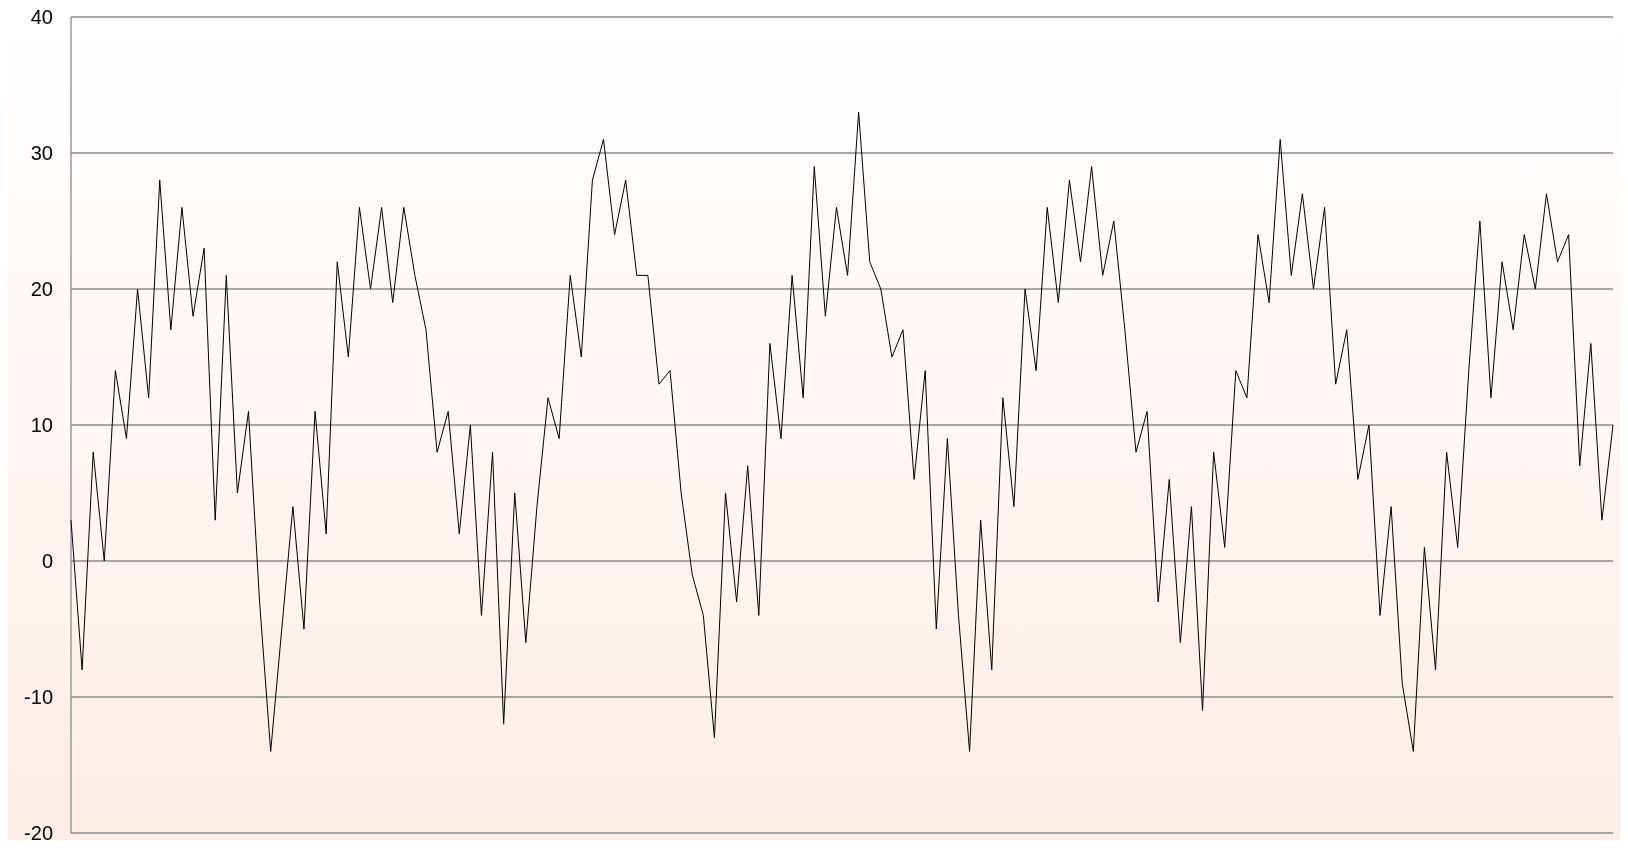 This screenshot has height=848, width=1628. What do you see at coordinates (47, 561) in the screenshot?
I see `y-tick-label: 0` at bounding box center [47, 561].